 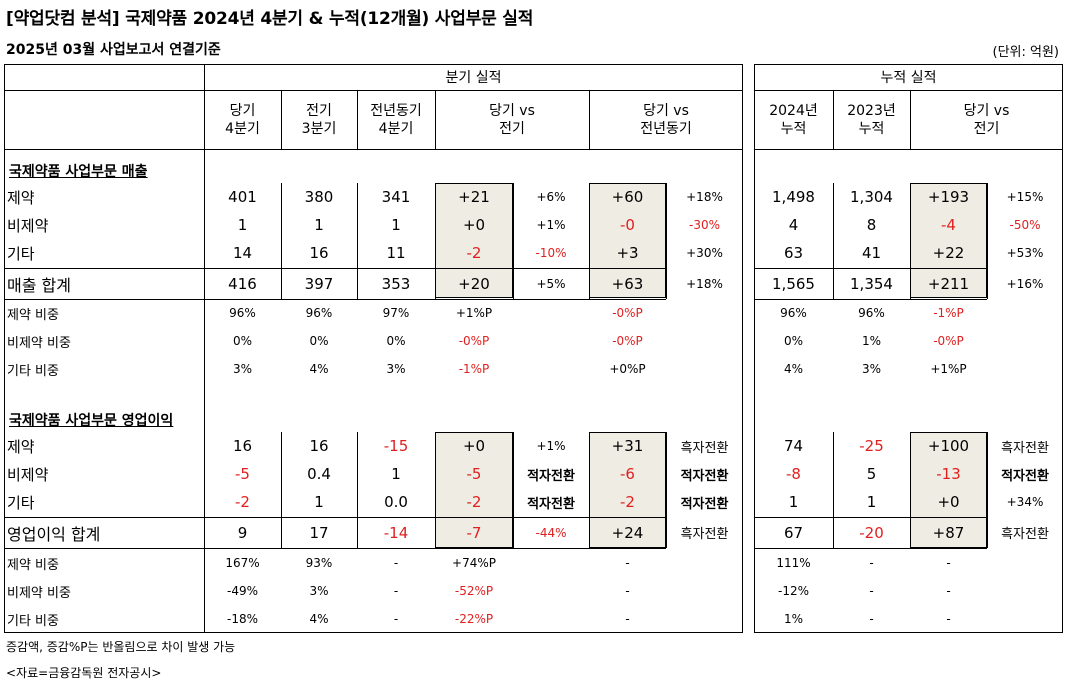 I want to click on table-cell: -18%, so click(x=242, y=619).